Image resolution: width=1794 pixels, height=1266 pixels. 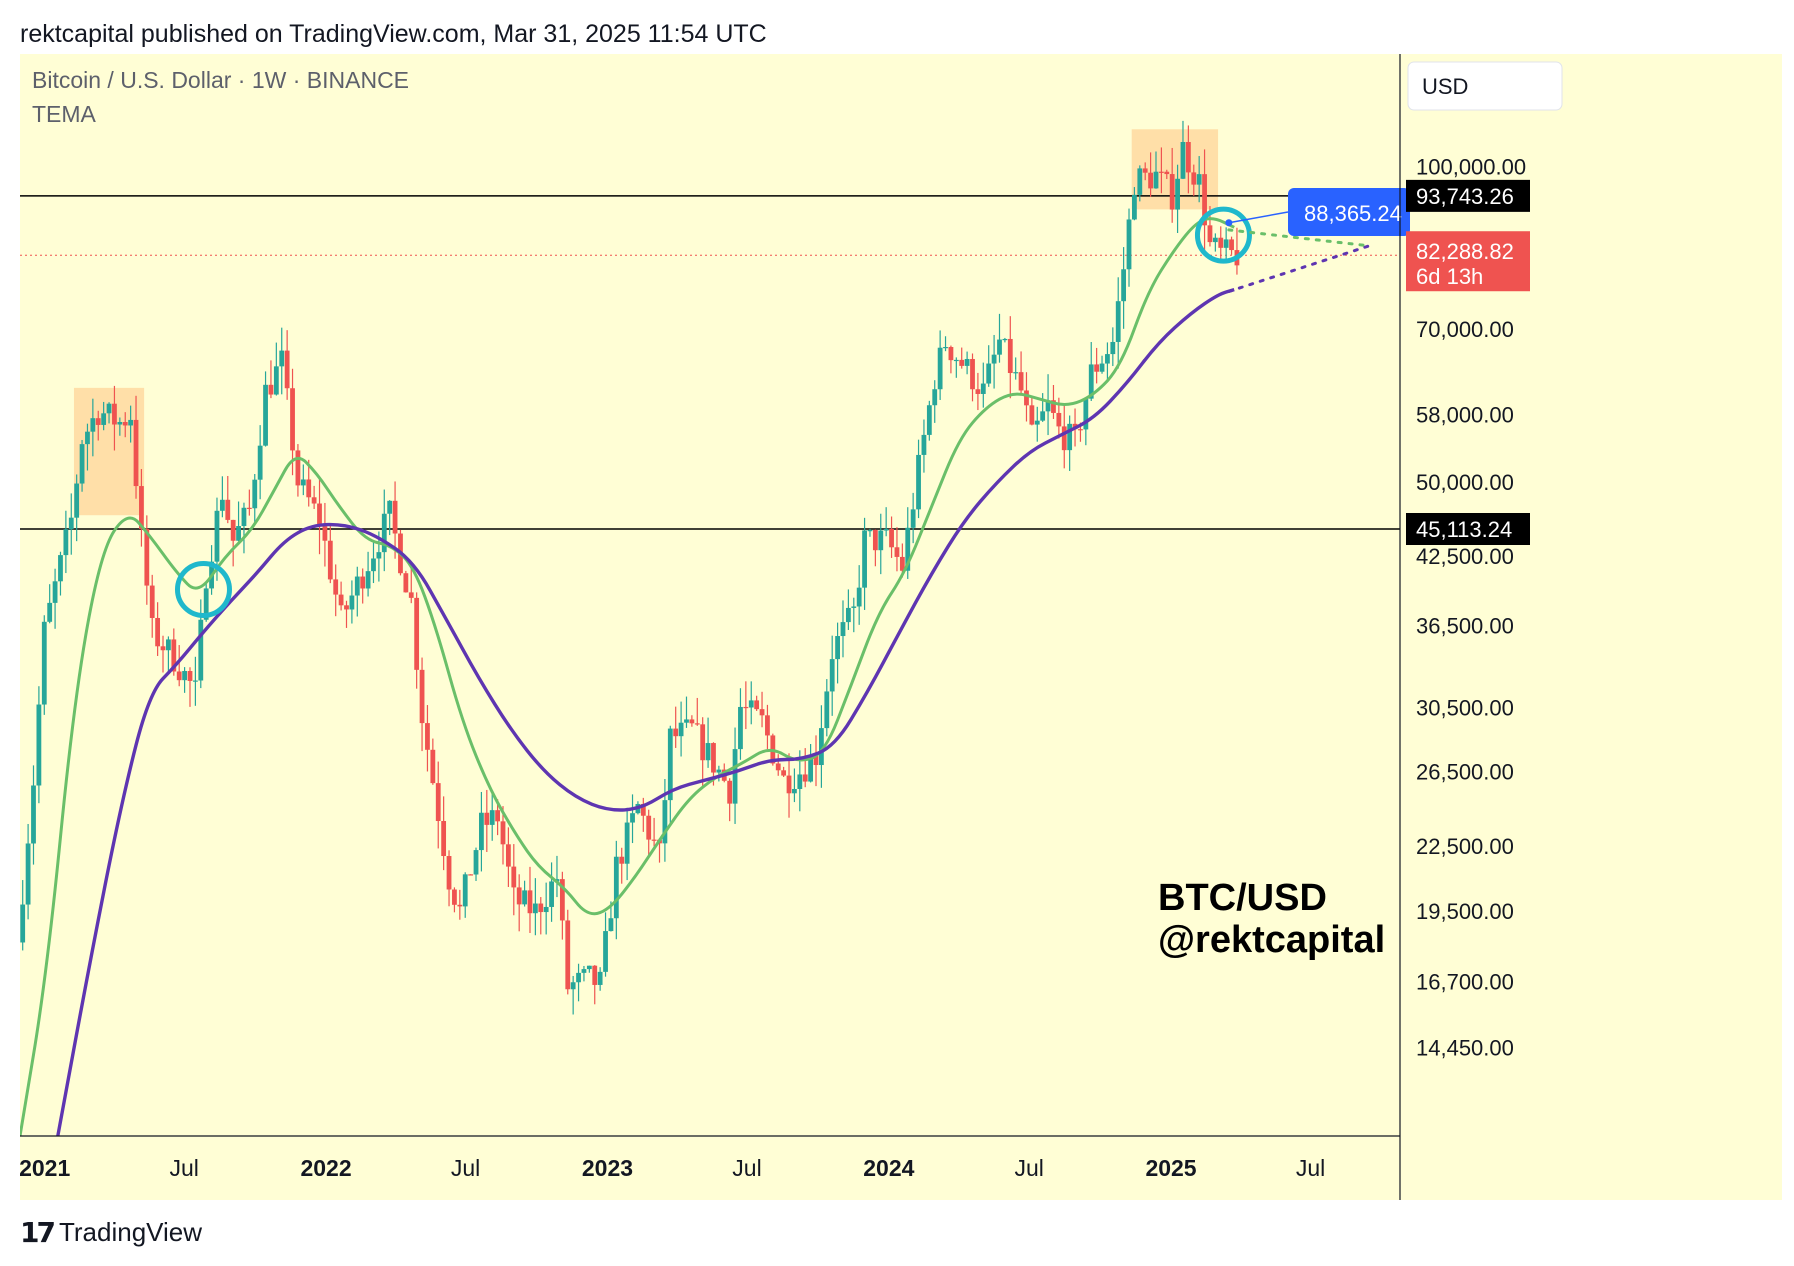 I want to click on tradingview-footer: 17 TradingView, so click(x=111, y=1232).